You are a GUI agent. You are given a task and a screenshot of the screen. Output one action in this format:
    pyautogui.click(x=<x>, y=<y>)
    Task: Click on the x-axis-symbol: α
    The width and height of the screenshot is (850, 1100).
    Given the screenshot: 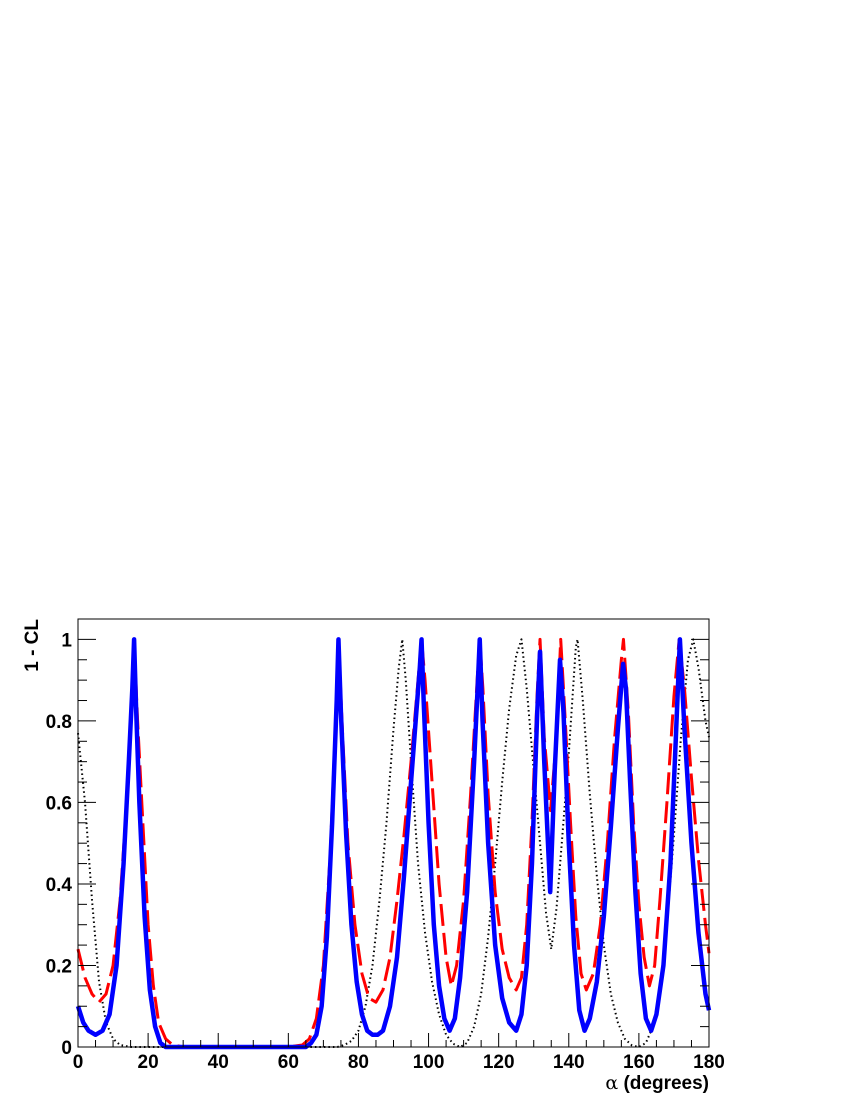 What is the action you would take?
    pyautogui.click(x=611, y=1083)
    